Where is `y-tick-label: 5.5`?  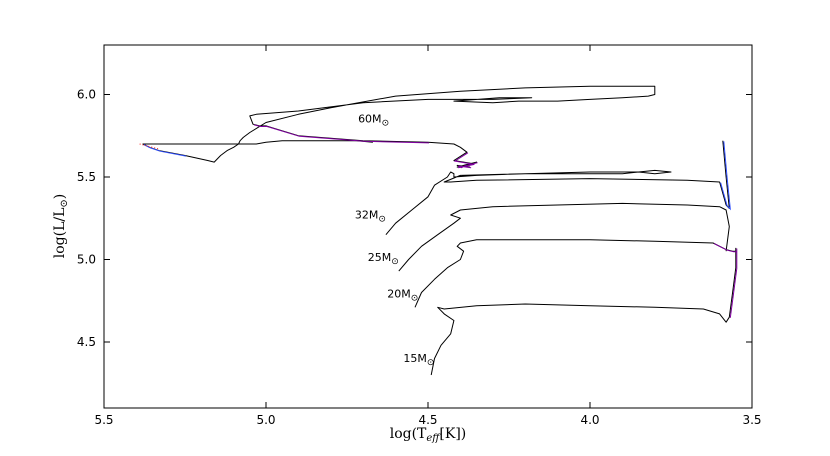 y-tick-label: 5.5 is located at coordinates (86, 177).